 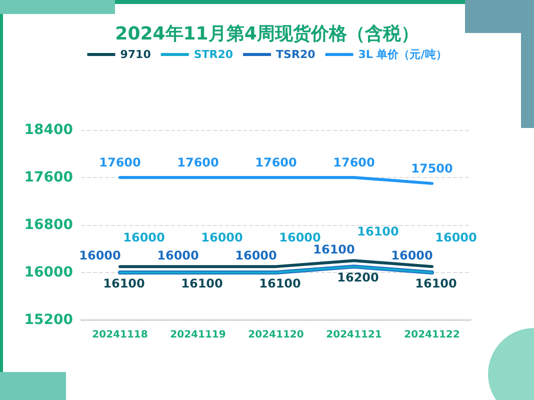 I want to click on x-tick-label: 20241122, so click(x=432, y=335).